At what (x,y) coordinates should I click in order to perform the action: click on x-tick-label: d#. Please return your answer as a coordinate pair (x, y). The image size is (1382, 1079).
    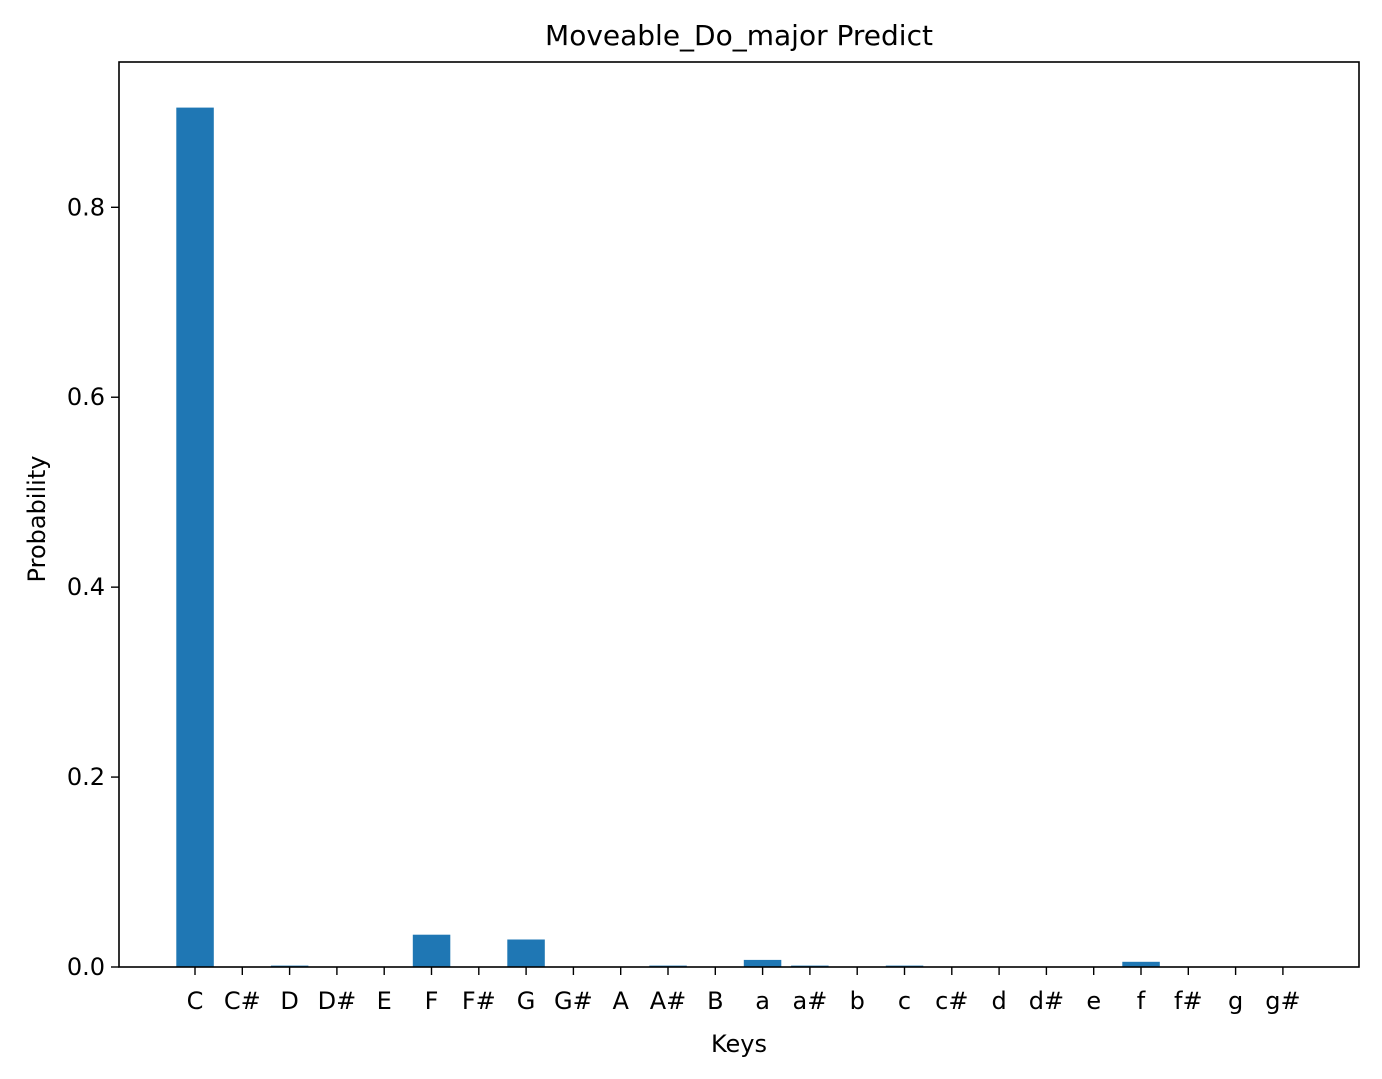
    Looking at the image, I should click on (1046, 1001).